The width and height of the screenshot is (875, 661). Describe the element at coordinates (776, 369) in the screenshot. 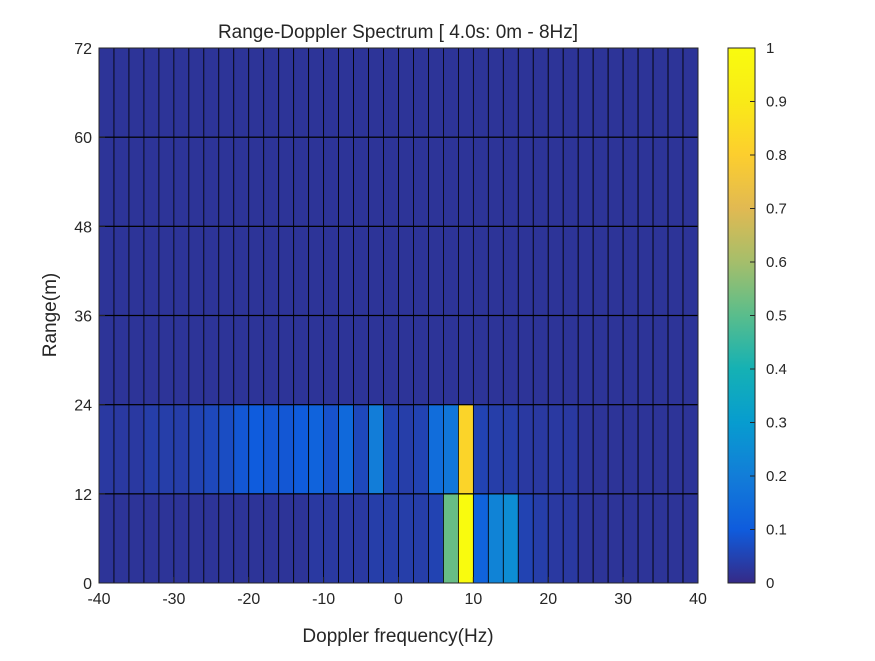

I see `colorbar-tick-label: 0.4` at that location.